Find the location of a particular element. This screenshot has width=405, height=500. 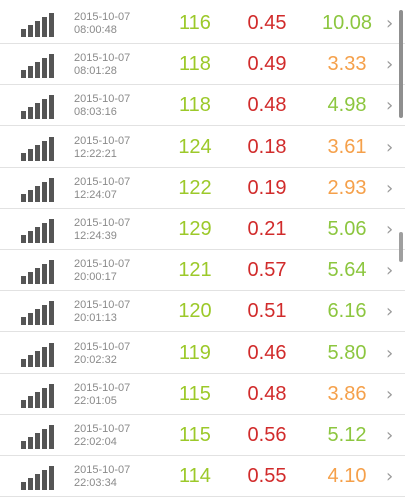

timestamp: 2015-10-07 12:24:39 is located at coordinates (102, 230).